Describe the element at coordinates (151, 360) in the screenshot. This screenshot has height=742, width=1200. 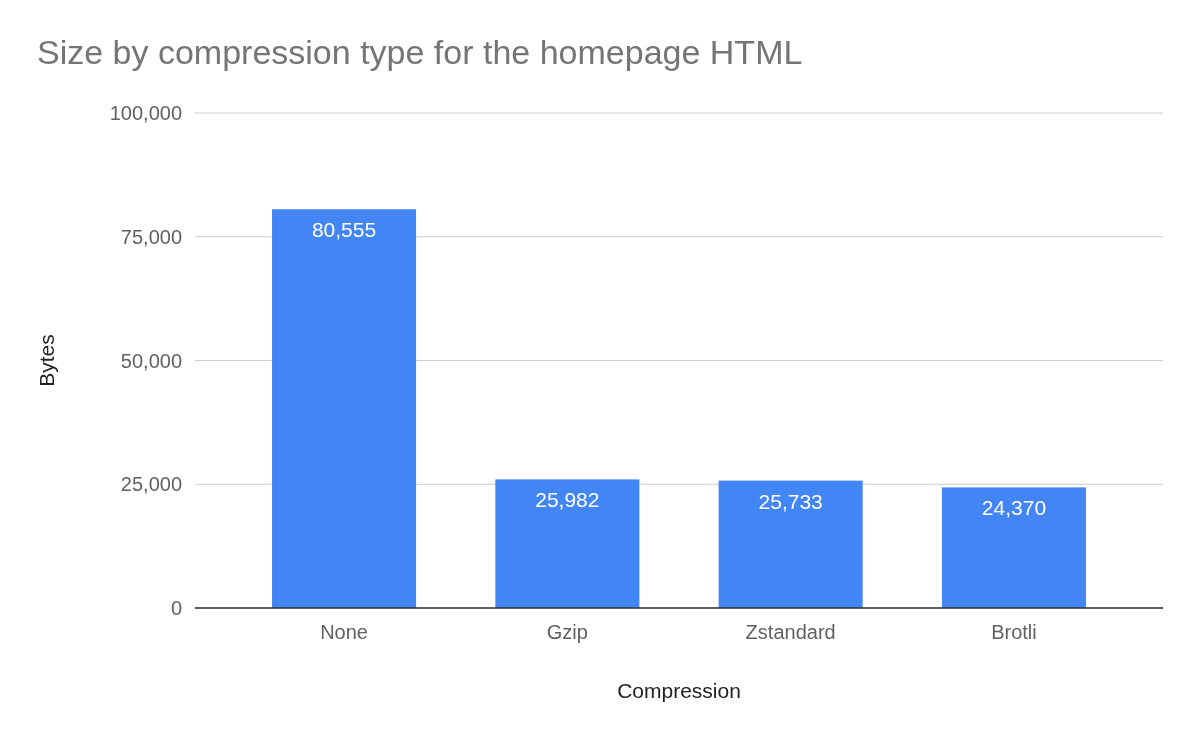
I see `y-tick-label: 50,000` at that location.